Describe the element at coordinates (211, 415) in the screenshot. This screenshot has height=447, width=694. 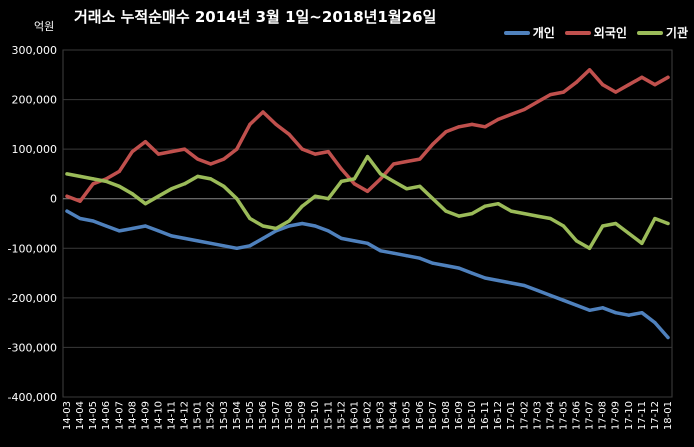
I see `x-tick-label: 15-02` at that location.